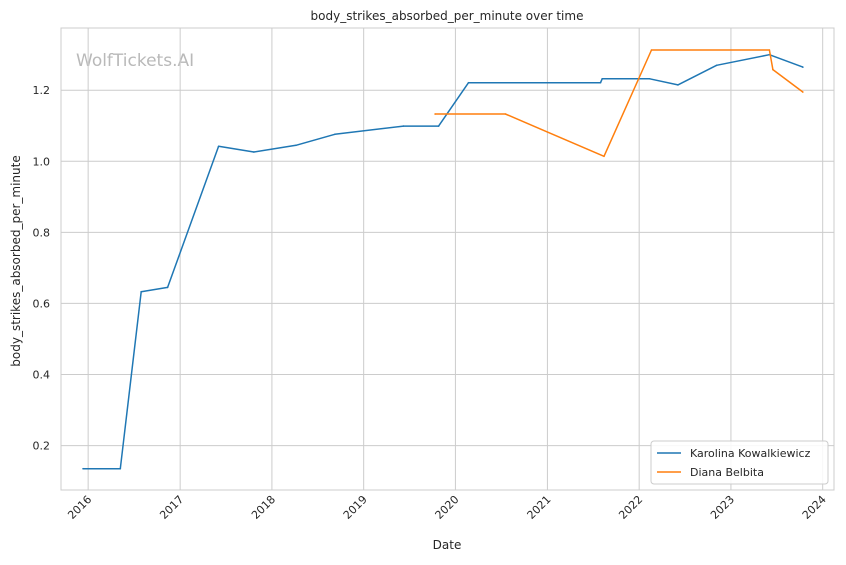  Describe the element at coordinates (42, 161) in the screenshot. I see `y-tick-label: 1.0` at that location.